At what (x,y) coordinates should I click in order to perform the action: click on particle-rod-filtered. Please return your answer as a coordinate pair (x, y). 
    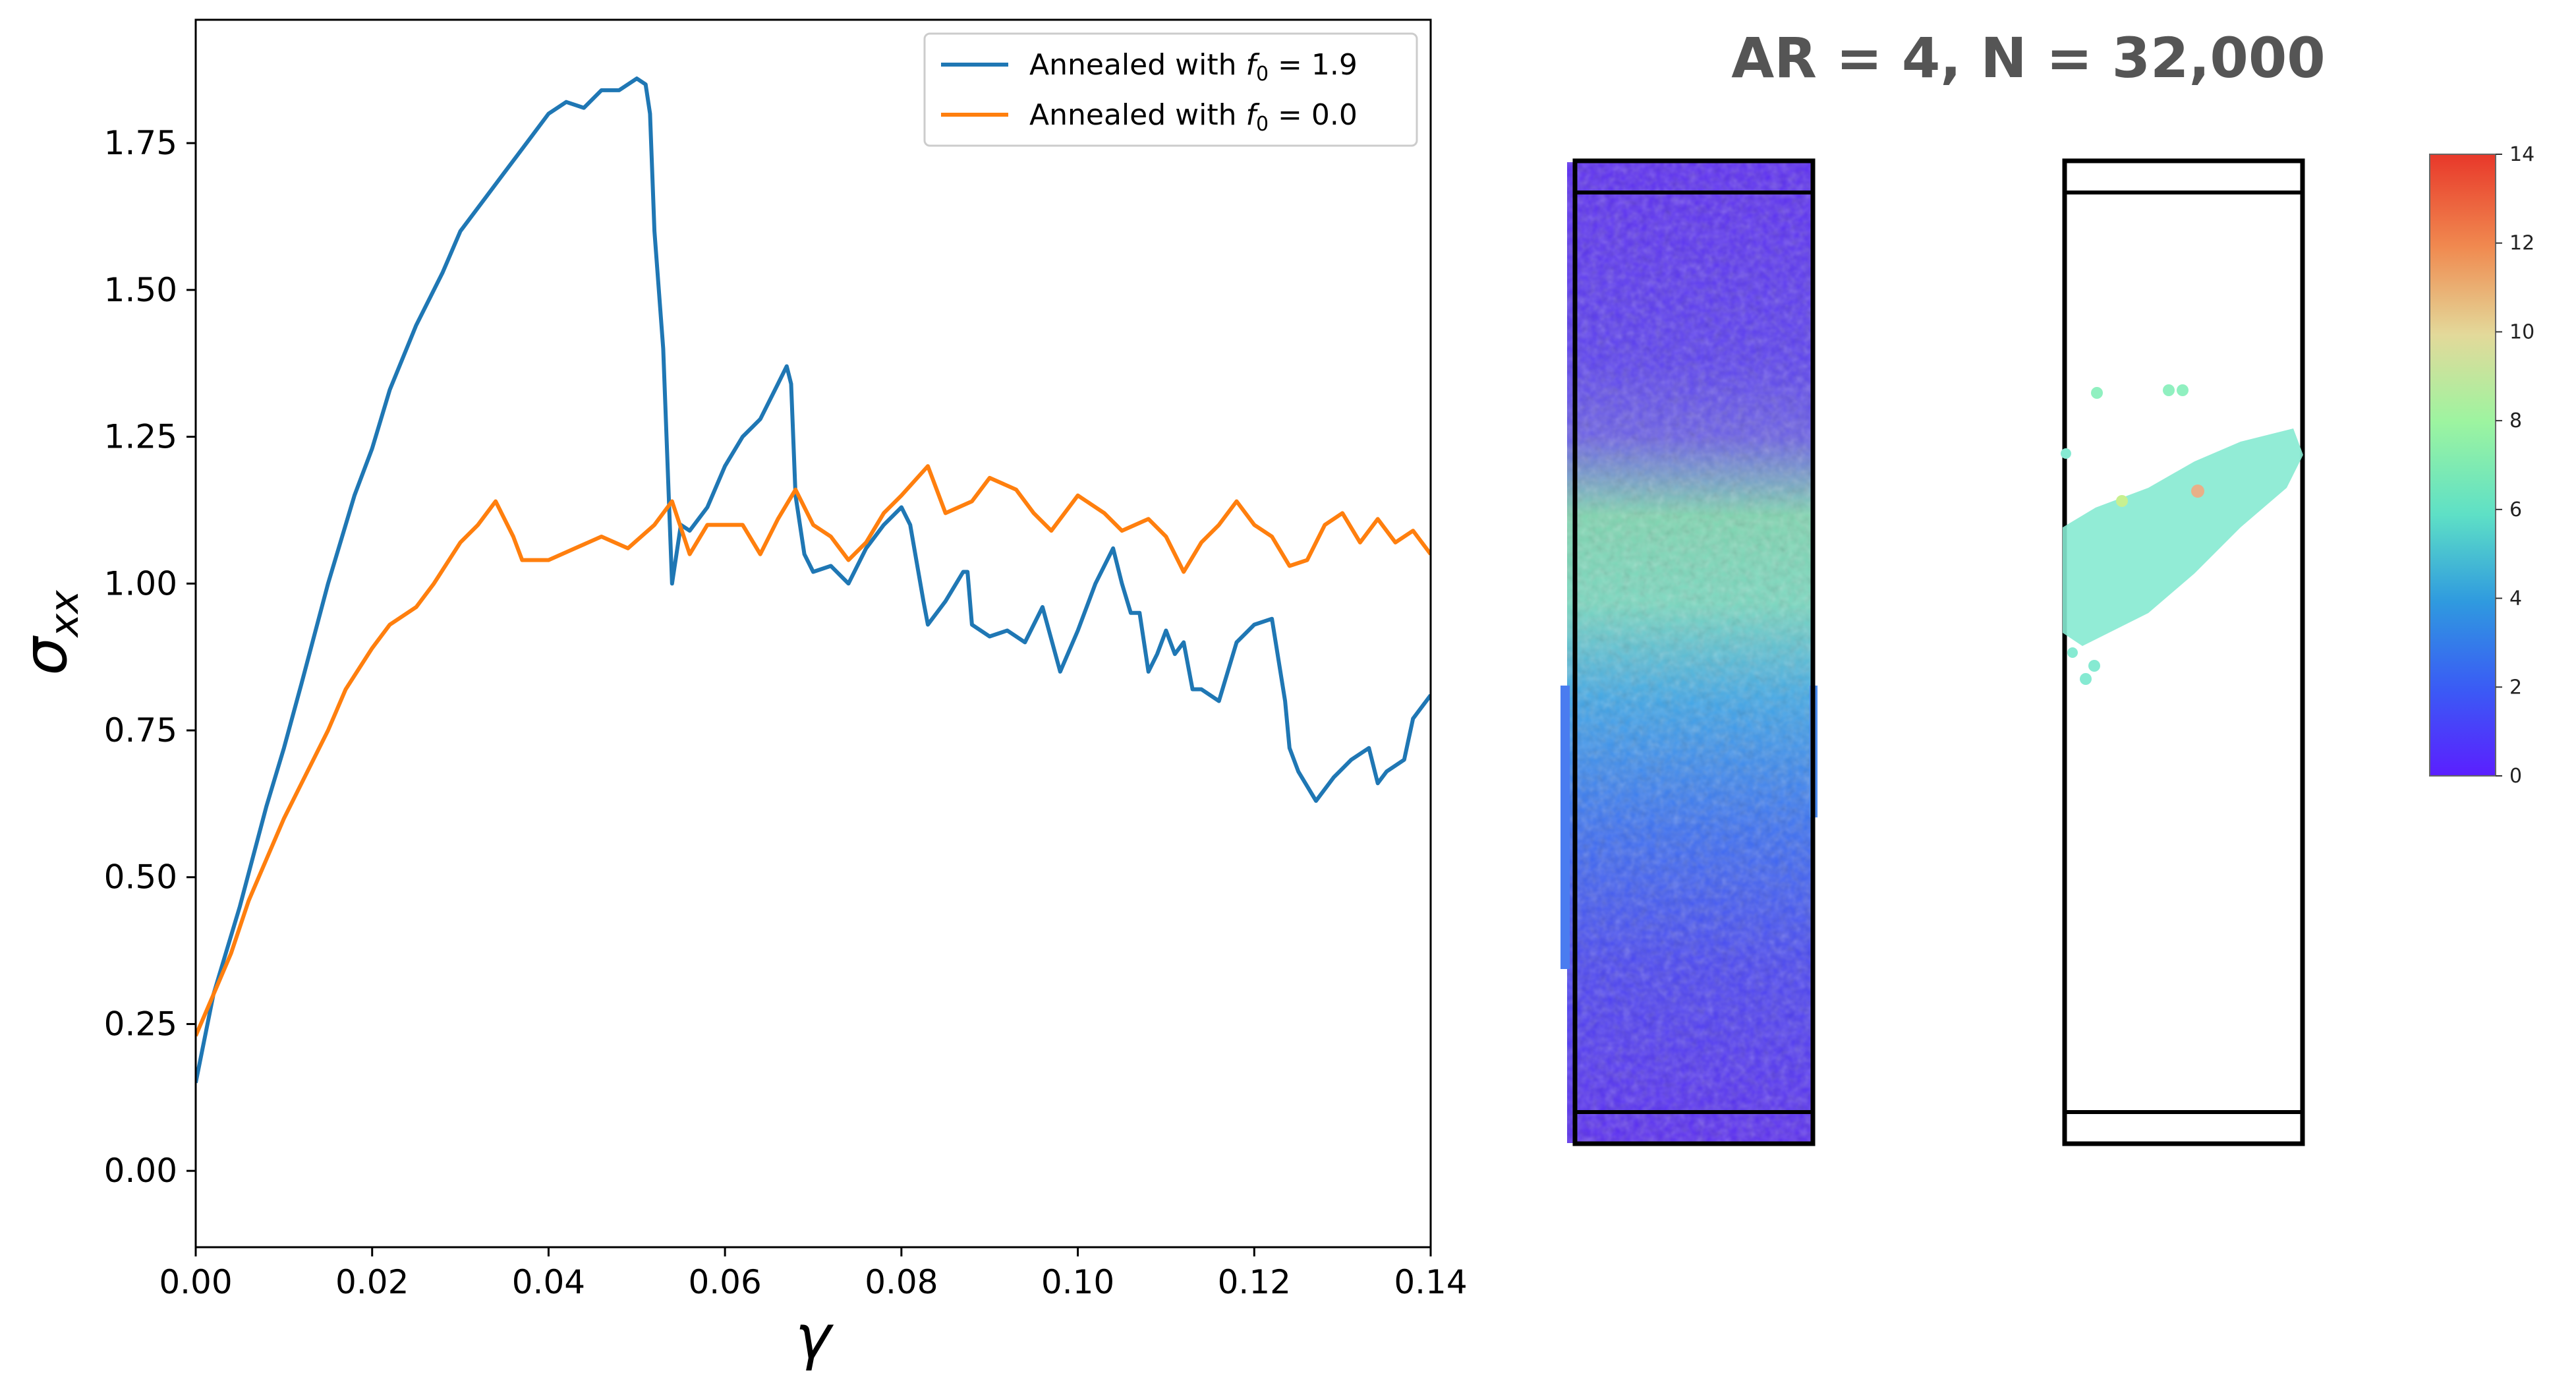
    Looking at the image, I should click on (2183, 652).